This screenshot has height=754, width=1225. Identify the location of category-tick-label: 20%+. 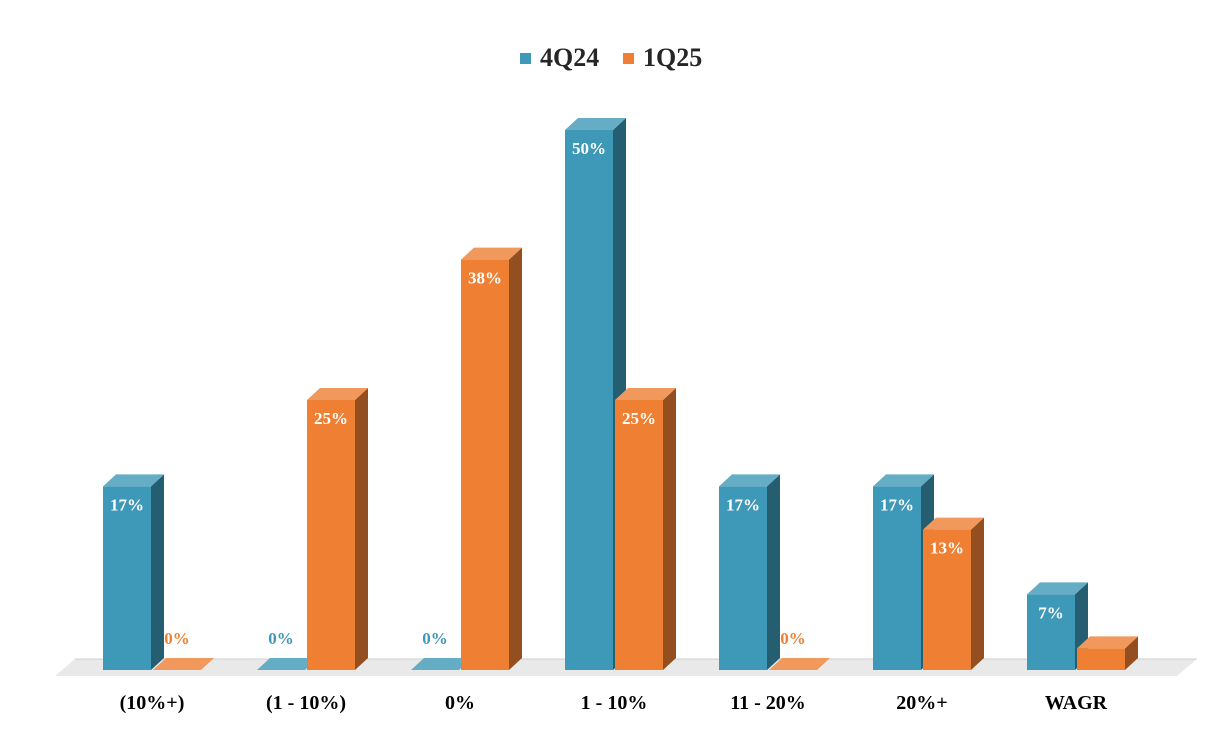
(921, 703).